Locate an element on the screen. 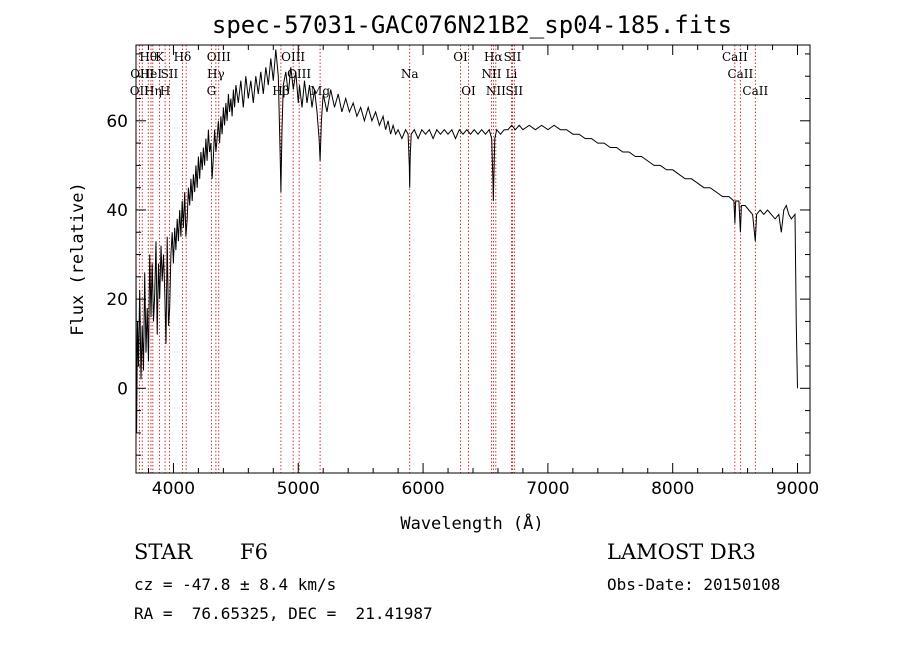 Image resolution: width=900 pixels, height=654 pixels. y-axis-label: Flux (relative) is located at coordinates (78, 259).